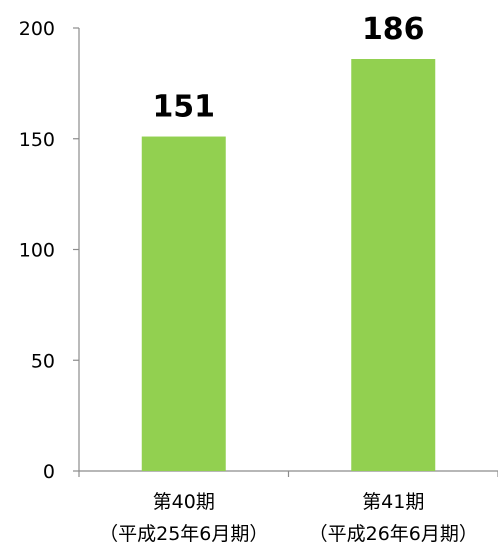 The width and height of the screenshot is (498, 552). Describe the element at coordinates (49, 472) in the screenshot. I see `y-tick-label: 0` at that location.